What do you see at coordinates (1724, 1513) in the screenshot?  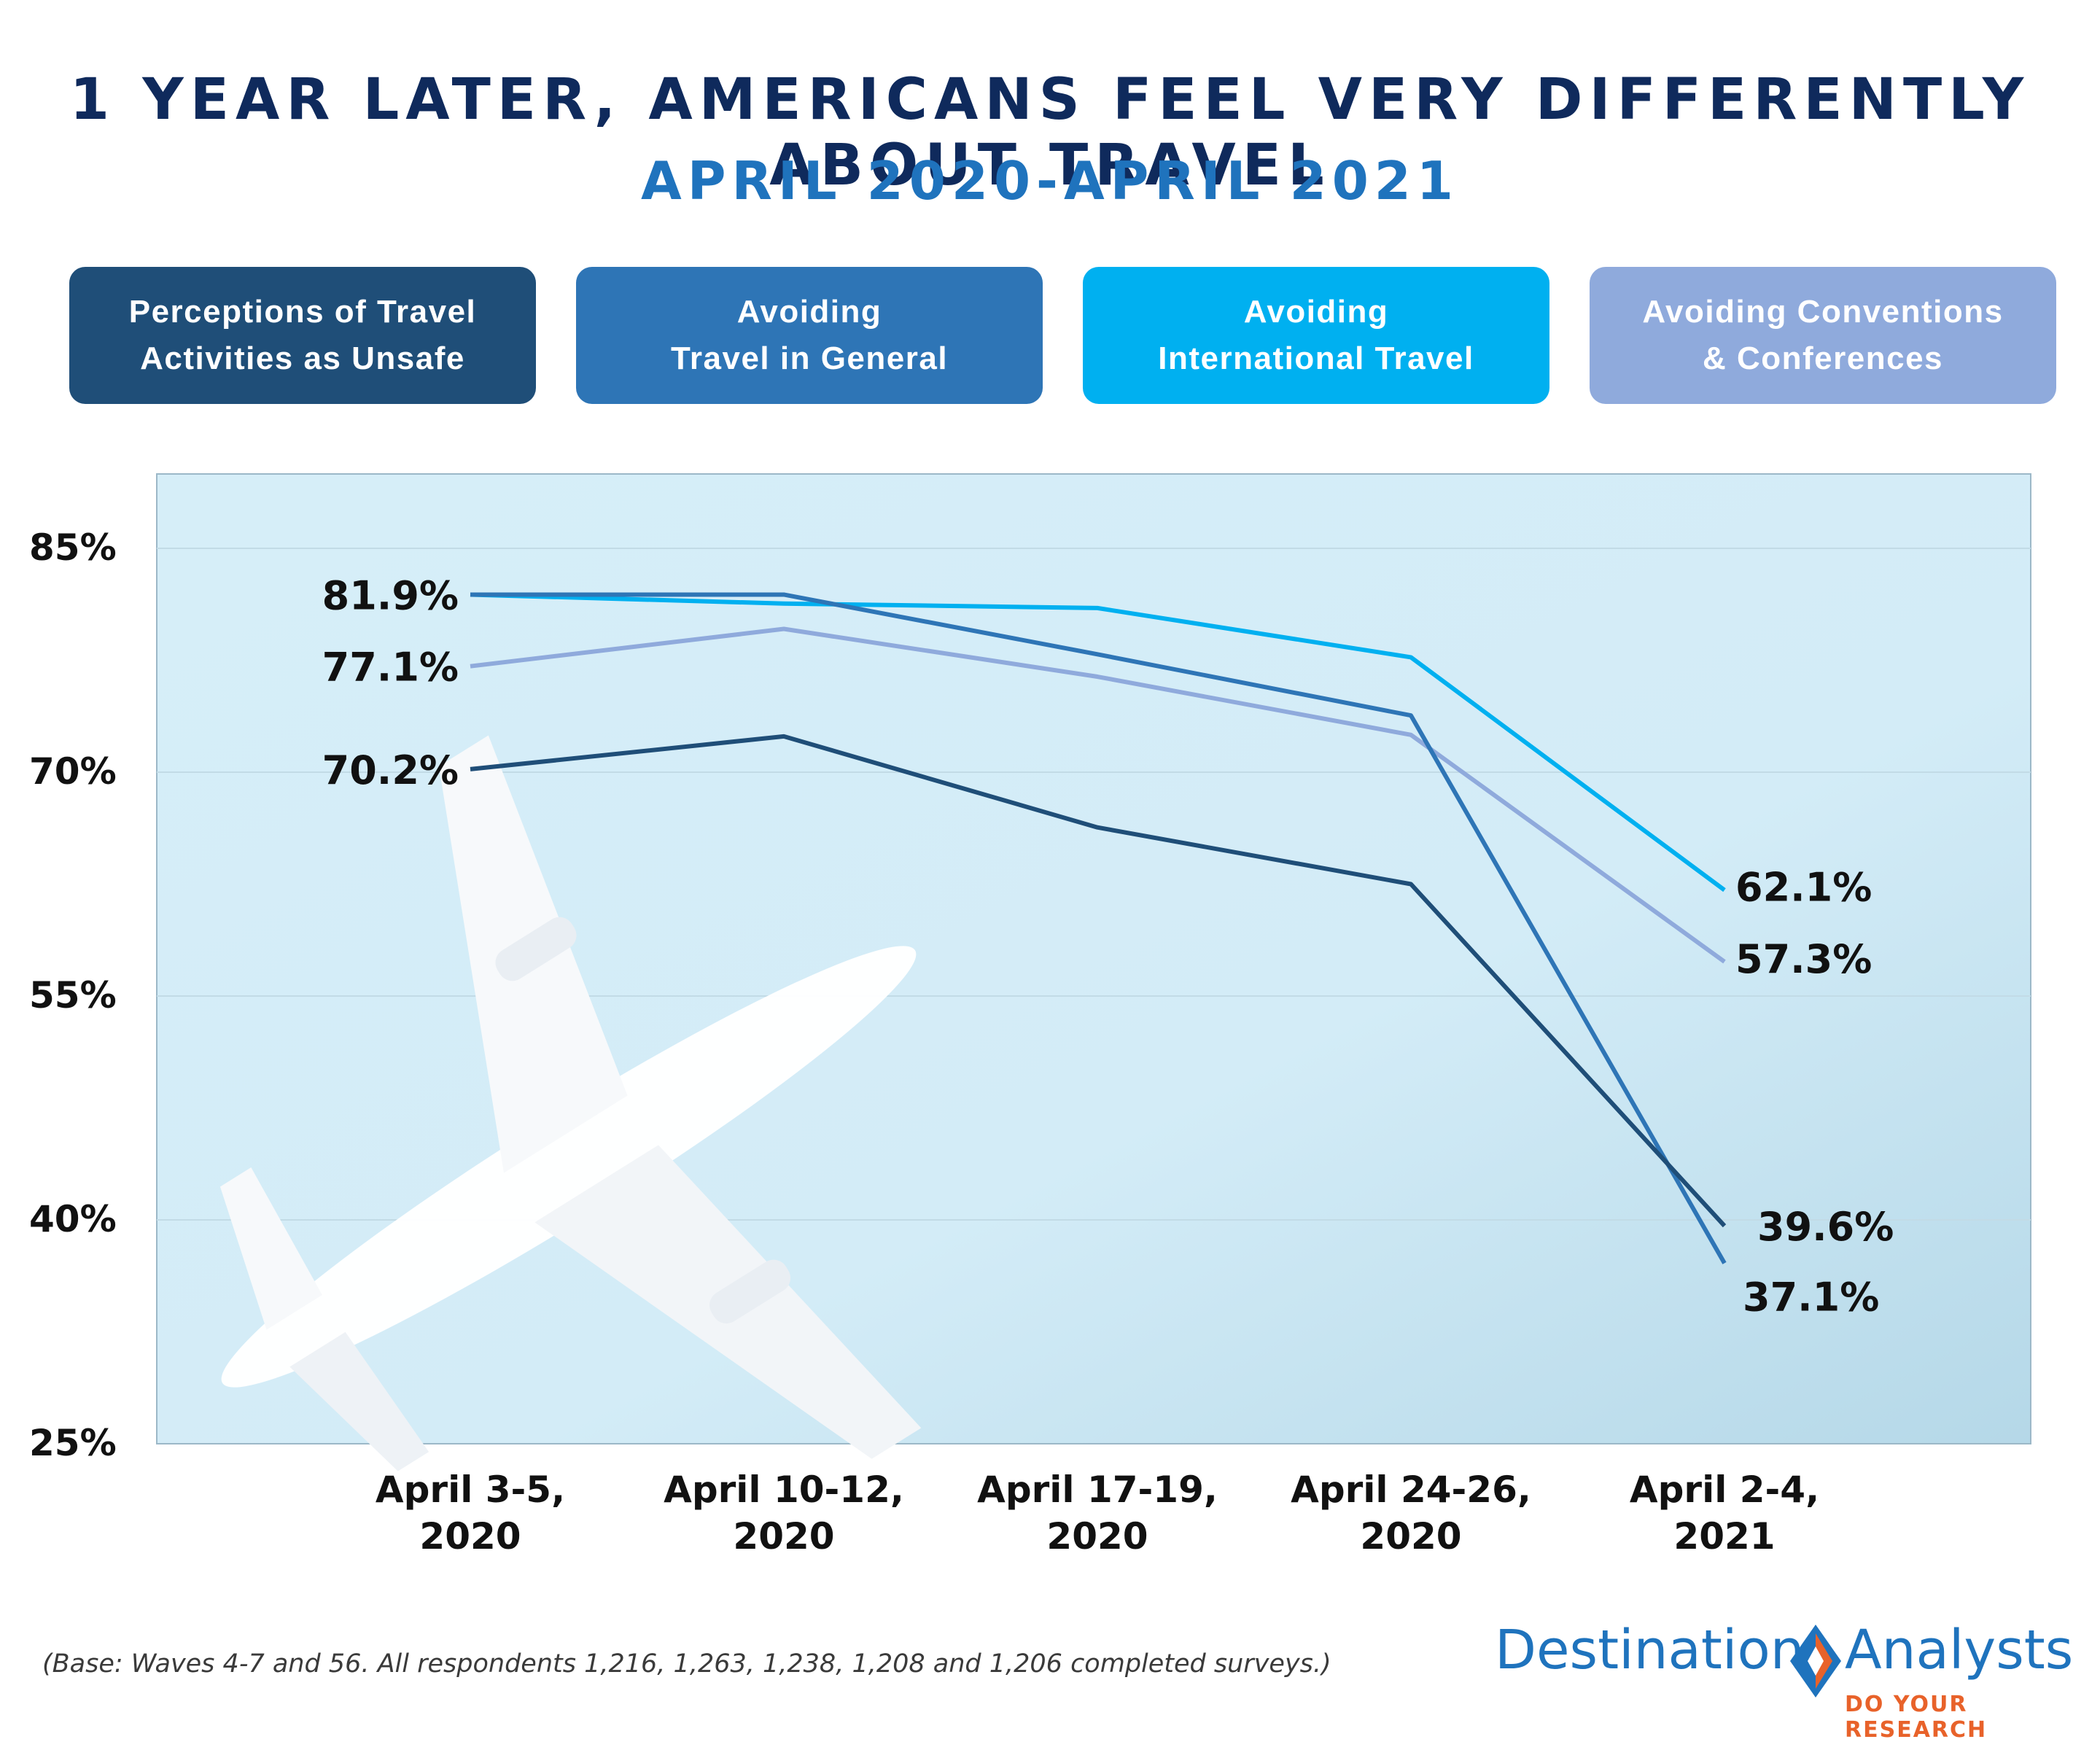 I see `x-tick-label: April 2-4, 2021` at bounding box center [1724, 1513].